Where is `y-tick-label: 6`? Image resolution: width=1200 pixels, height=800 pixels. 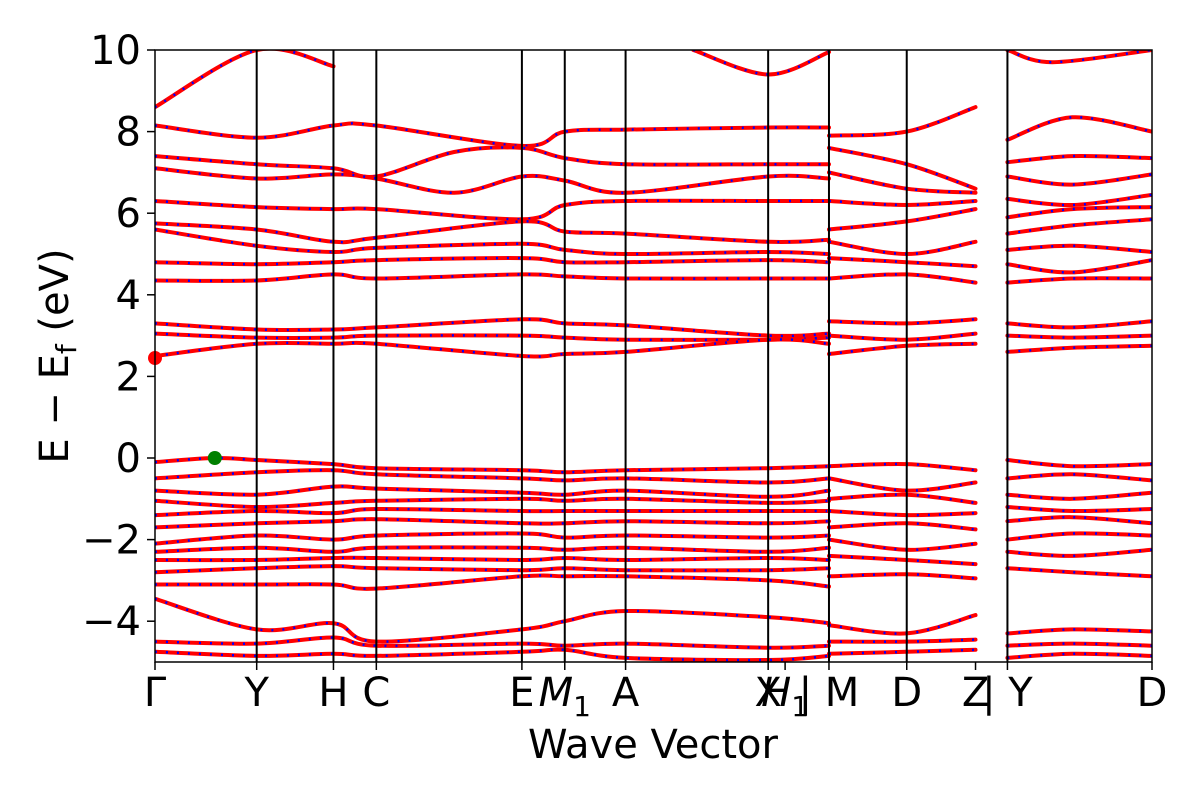 y-tick-label: 6 is located at coordinates (128, 214).